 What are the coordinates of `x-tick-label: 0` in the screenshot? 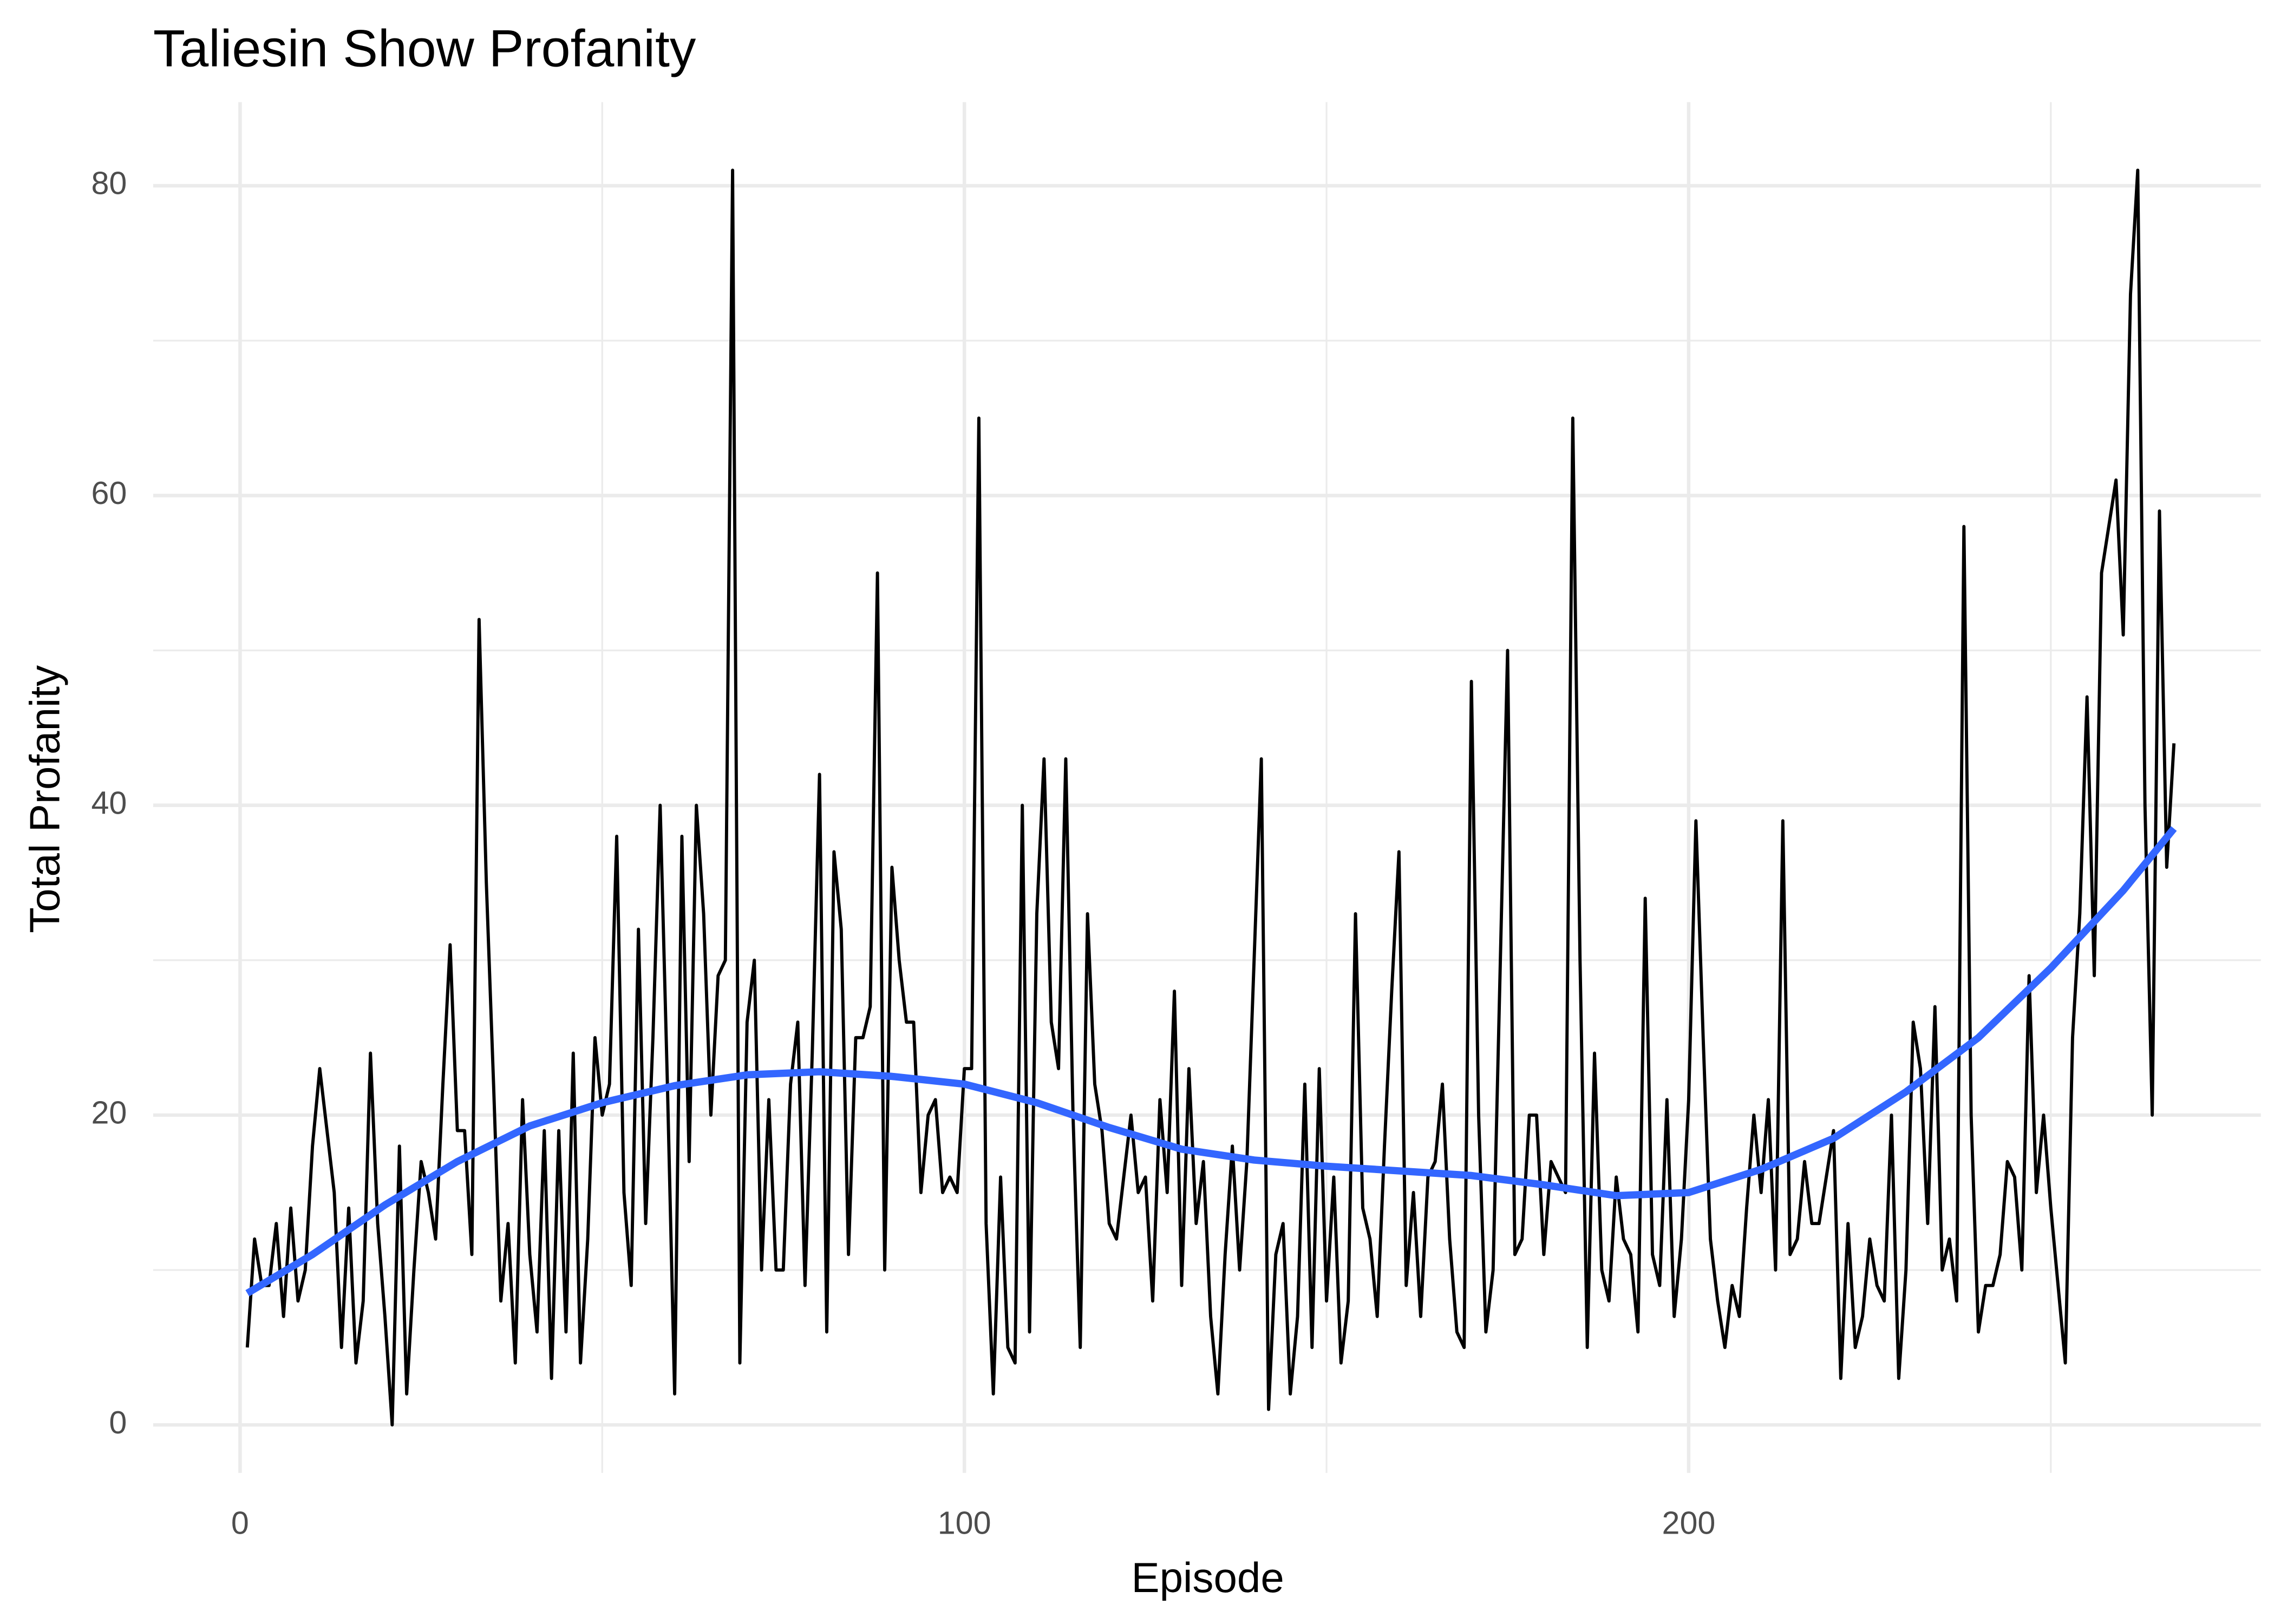 It's located at (240, 1523).